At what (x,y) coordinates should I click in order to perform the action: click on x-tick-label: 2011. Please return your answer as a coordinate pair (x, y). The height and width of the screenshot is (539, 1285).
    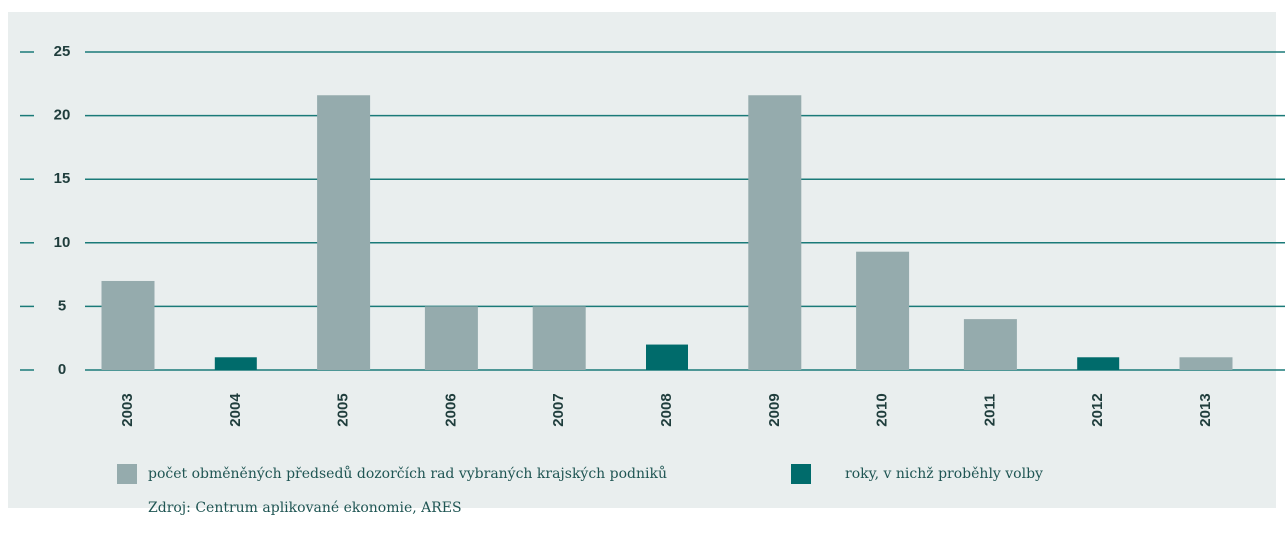
    Looking at the image, I should click on (989, 410).